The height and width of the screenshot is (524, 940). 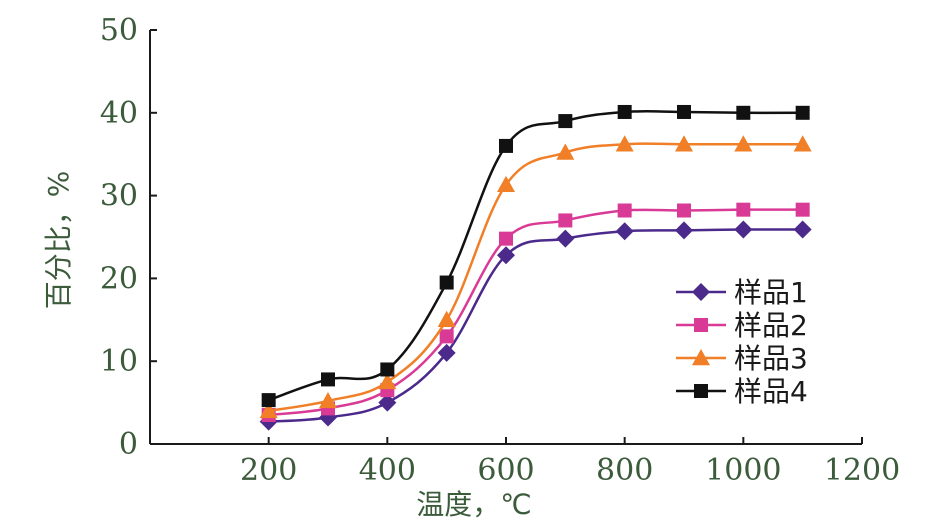 I want to click on x-tick-label: 200, so click(x=268, y=470).